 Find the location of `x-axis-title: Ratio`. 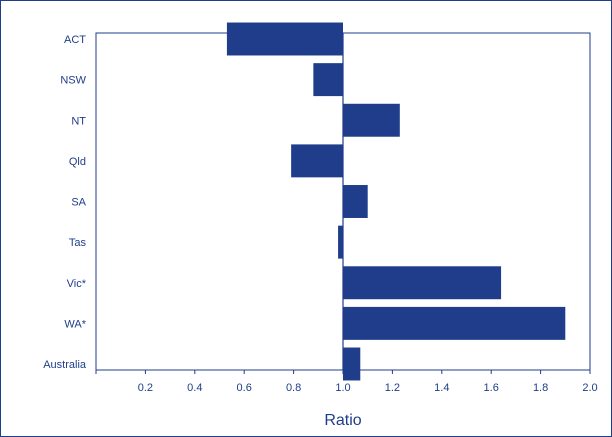

x-axis-title: Ratio is located at coordinates (342, 420).